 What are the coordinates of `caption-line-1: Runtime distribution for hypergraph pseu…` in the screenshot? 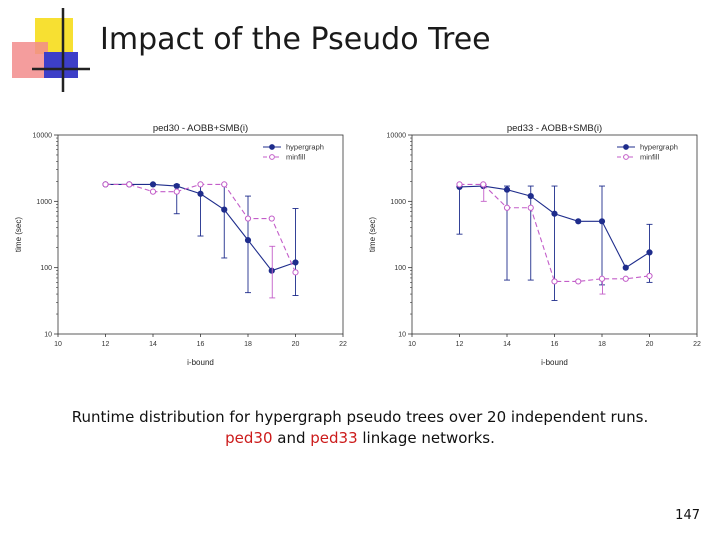 It's located at (360, 417).